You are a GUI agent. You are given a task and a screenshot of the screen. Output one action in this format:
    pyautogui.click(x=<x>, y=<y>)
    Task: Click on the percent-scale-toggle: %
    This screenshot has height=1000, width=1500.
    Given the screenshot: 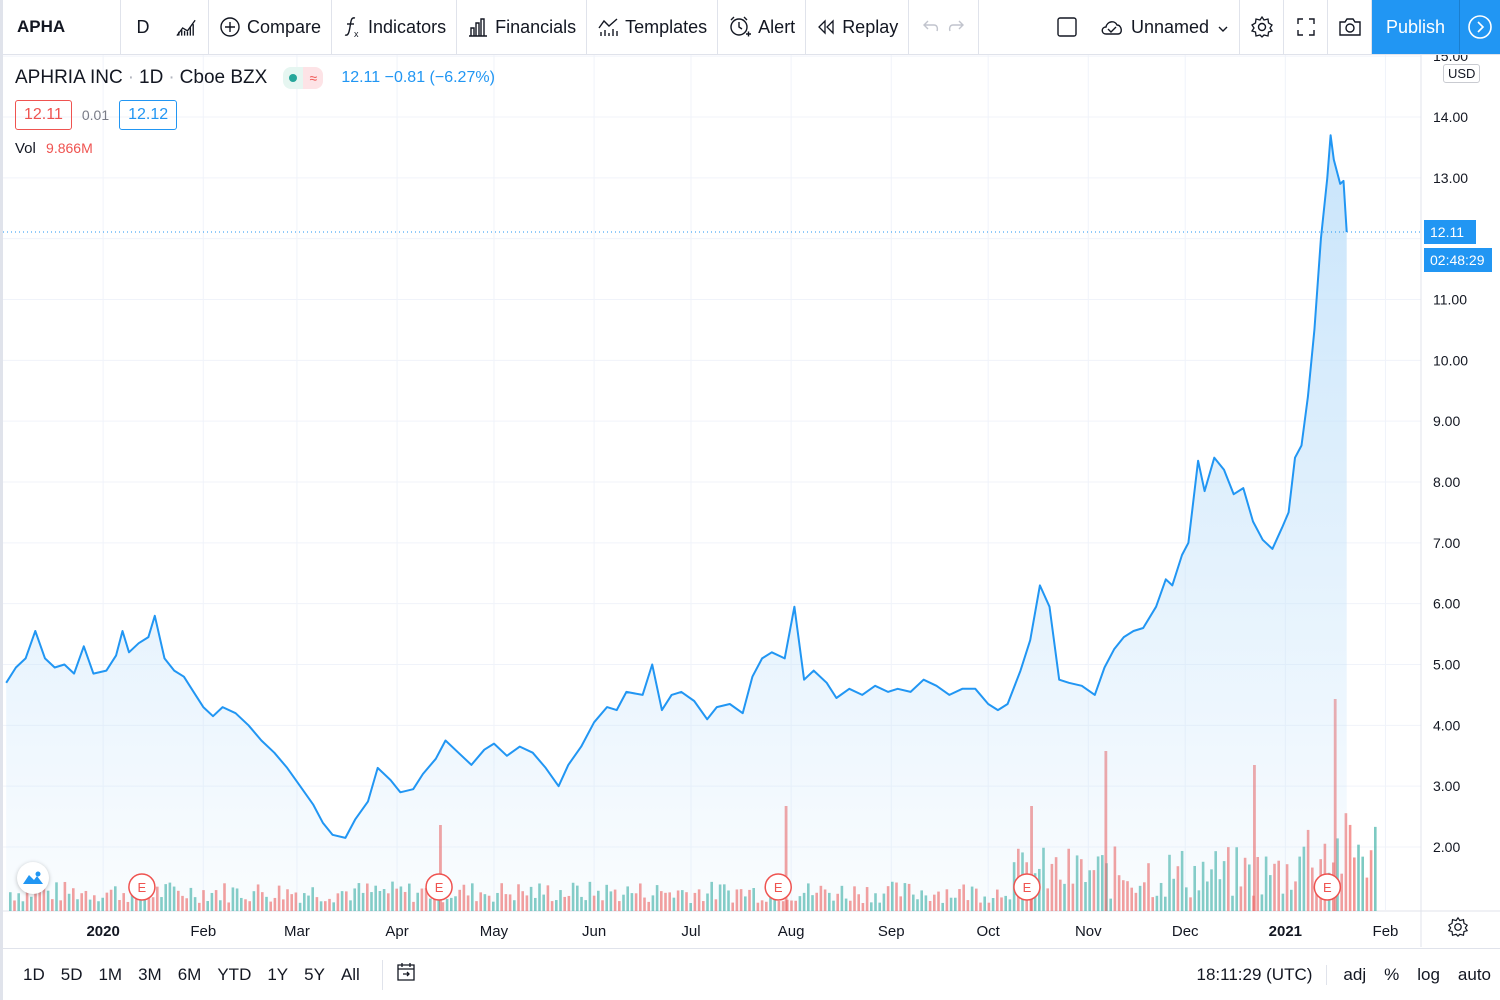 What is the action you would take?
    pyautogui.click(x=1392, y=974)
    